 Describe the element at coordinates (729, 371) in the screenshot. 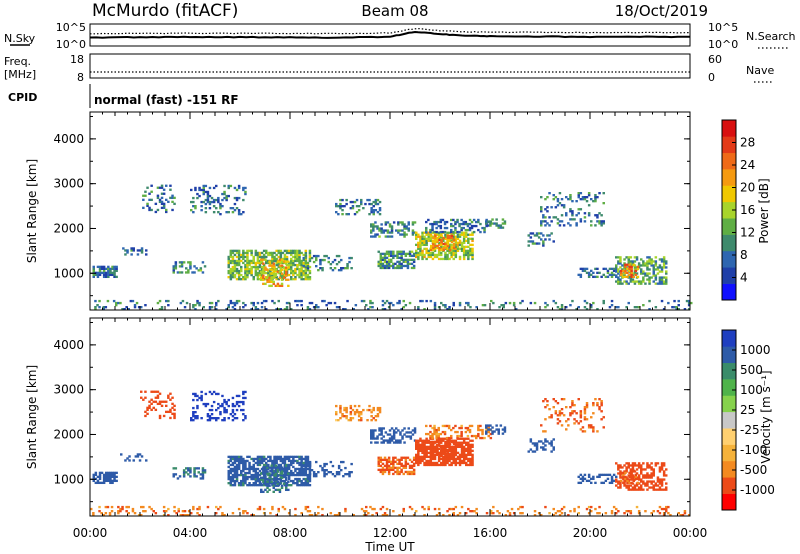

I see `colorbar-segment` at that location.